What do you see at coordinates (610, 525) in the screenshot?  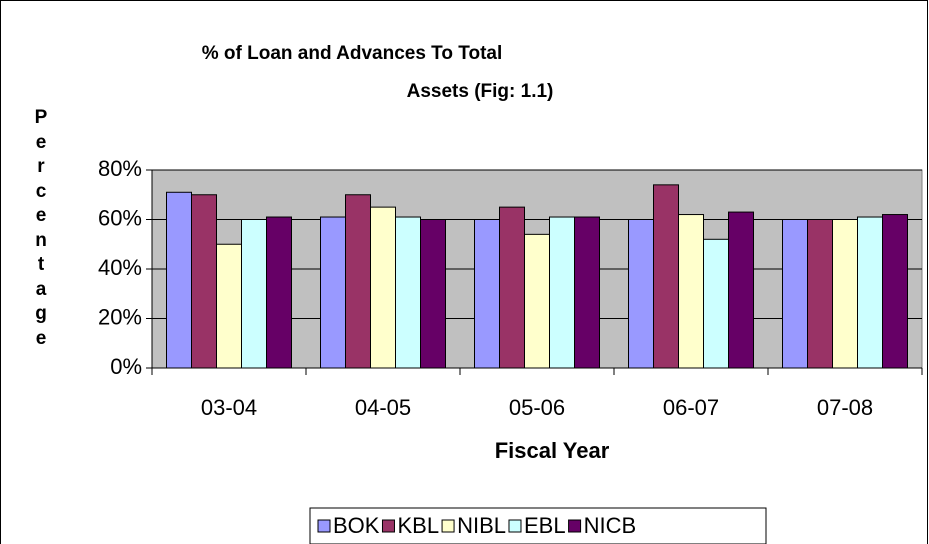 I see `legend-label: NICB` at bounding box center [610, 525].